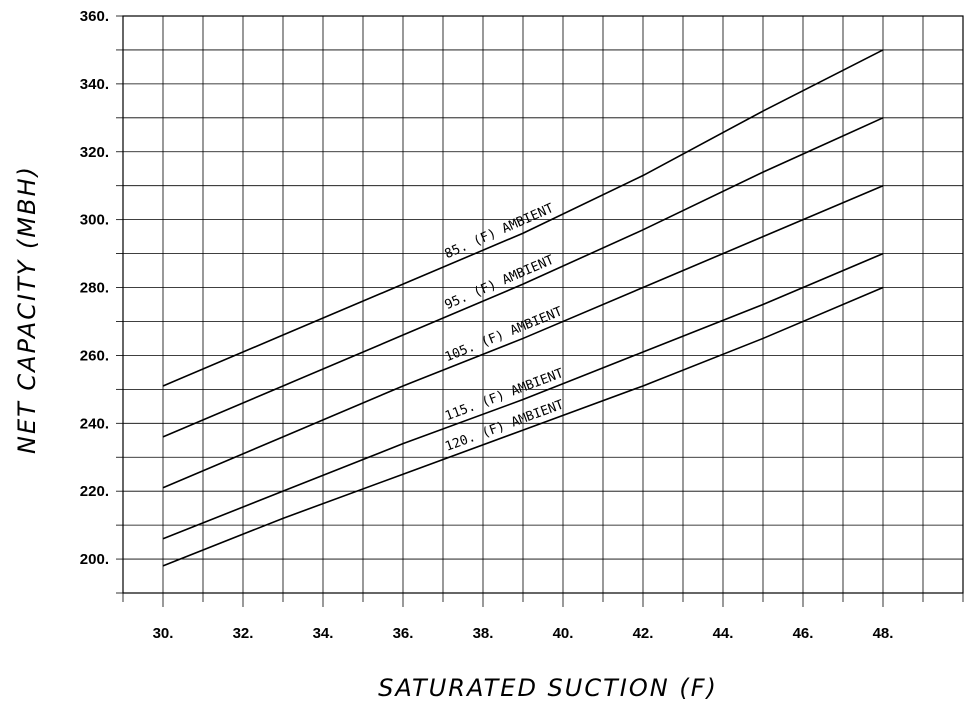 The image size is (973, 702). Describe the element at coordinates (94, 152) in the screenshot. I see `y-tick-label: 320.` at that location.